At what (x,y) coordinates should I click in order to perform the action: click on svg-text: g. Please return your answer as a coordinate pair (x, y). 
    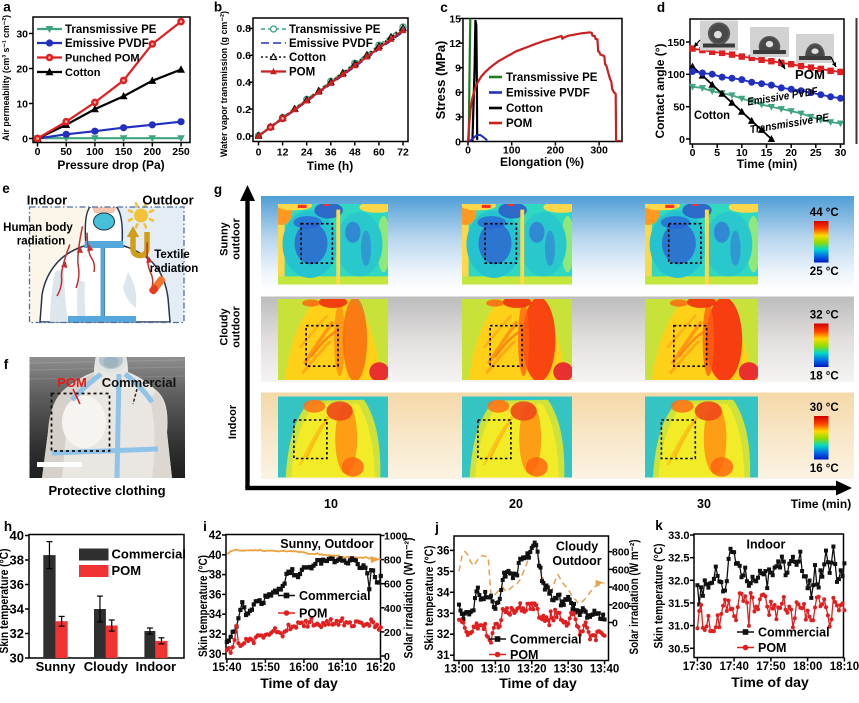
    Looking at the image, I should click on (218, 189).